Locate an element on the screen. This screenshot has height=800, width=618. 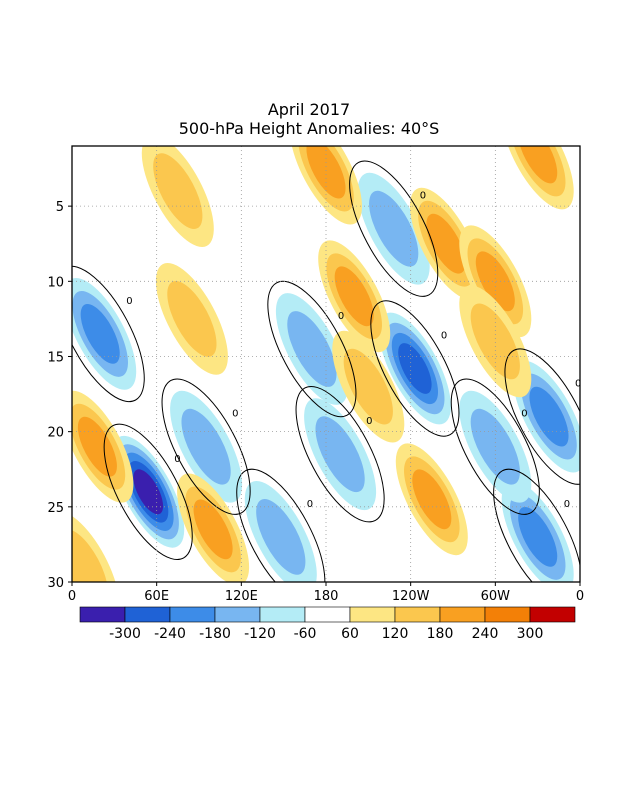
chart-title: April 2017 is located at coordinates (309, 109).